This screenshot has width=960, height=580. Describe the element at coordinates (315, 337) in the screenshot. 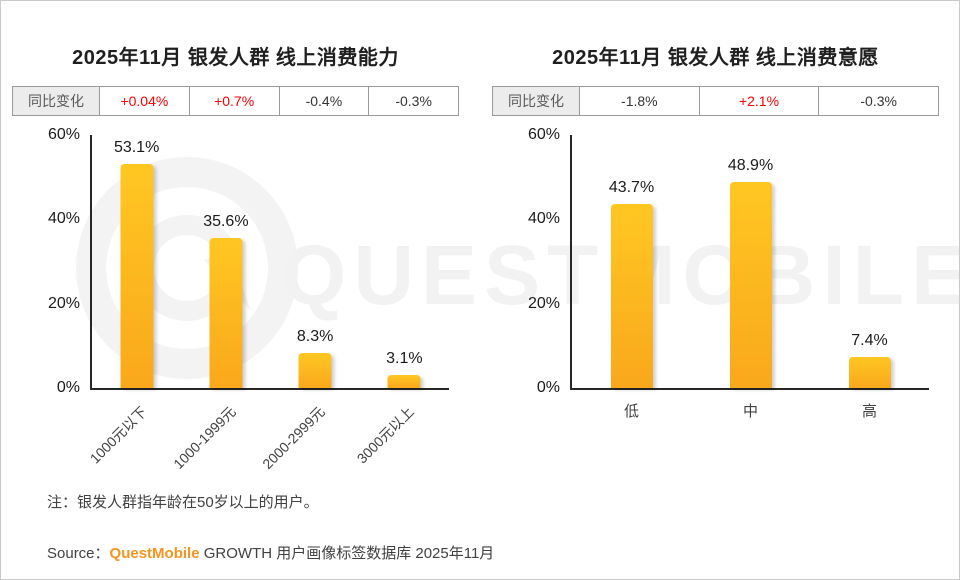

I see `bar-value-label: 8.3%` at that location.